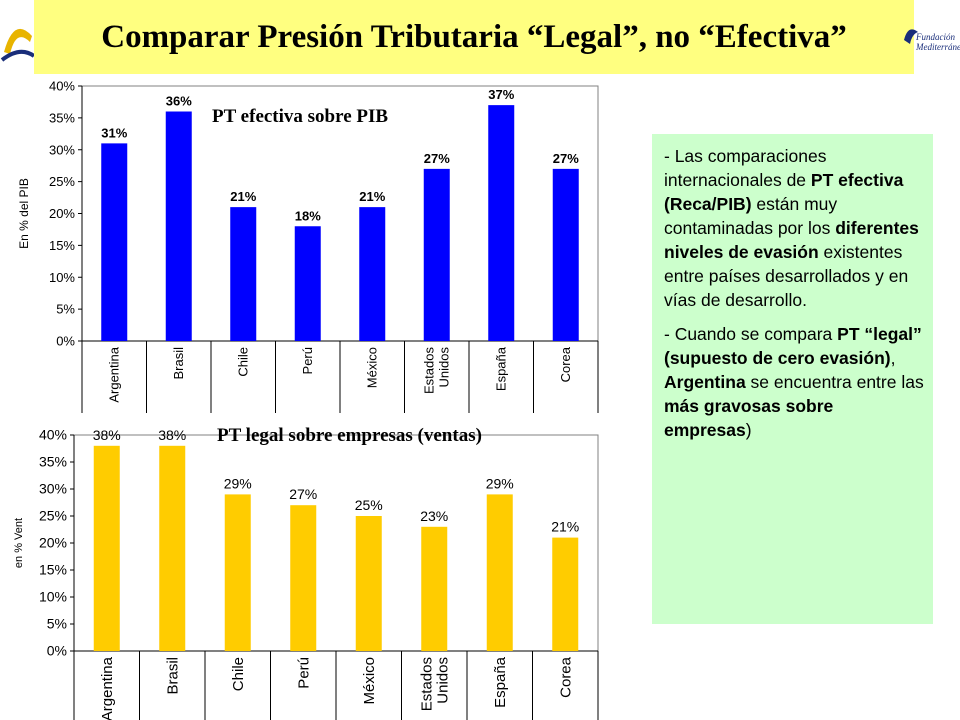  What do you see at coordinates (18, 45) in the screenshot?
I see `foundation-logo-fragment-icon` at bounding box center [18, 45].